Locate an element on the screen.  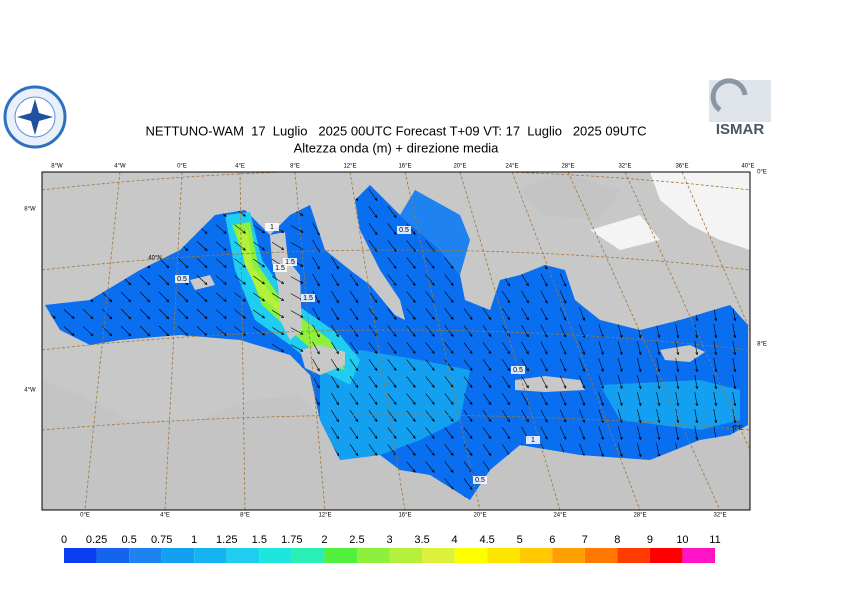
top-label: 8°W is located at coordinates (57, 167).